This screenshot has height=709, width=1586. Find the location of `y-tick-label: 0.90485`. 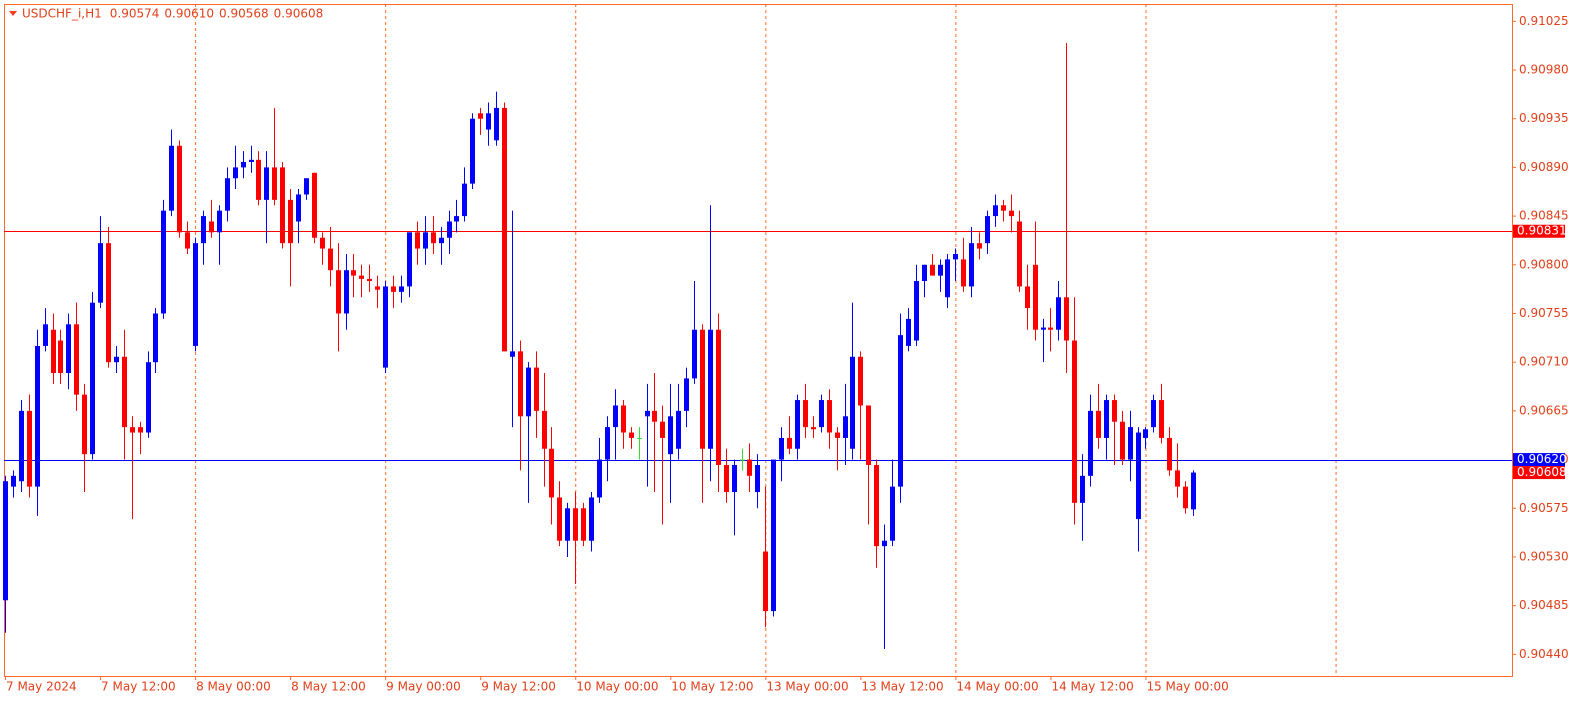

y-tick-label: 0.90485 is located at coordinates (1544, 605).